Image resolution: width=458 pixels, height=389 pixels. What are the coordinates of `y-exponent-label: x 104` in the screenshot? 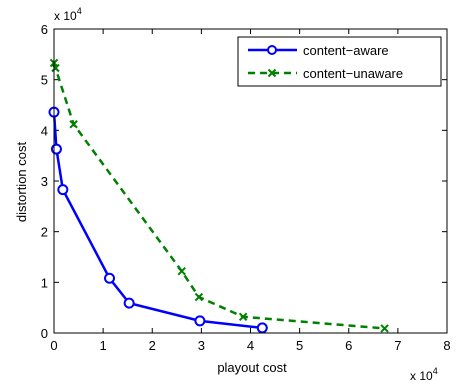 It's located at (68, 14).